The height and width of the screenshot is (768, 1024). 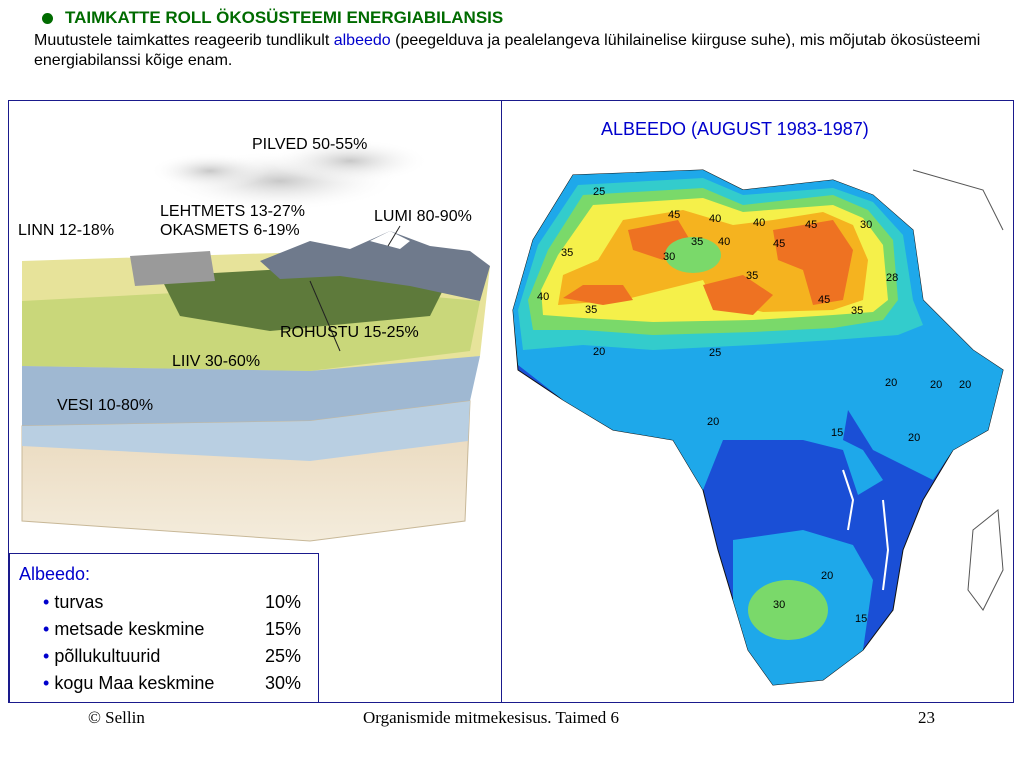 What do you see at coordinates (362, 40) in the screenshot?
I see `albedo-term: albeedo` at bounding box center [362, 40].